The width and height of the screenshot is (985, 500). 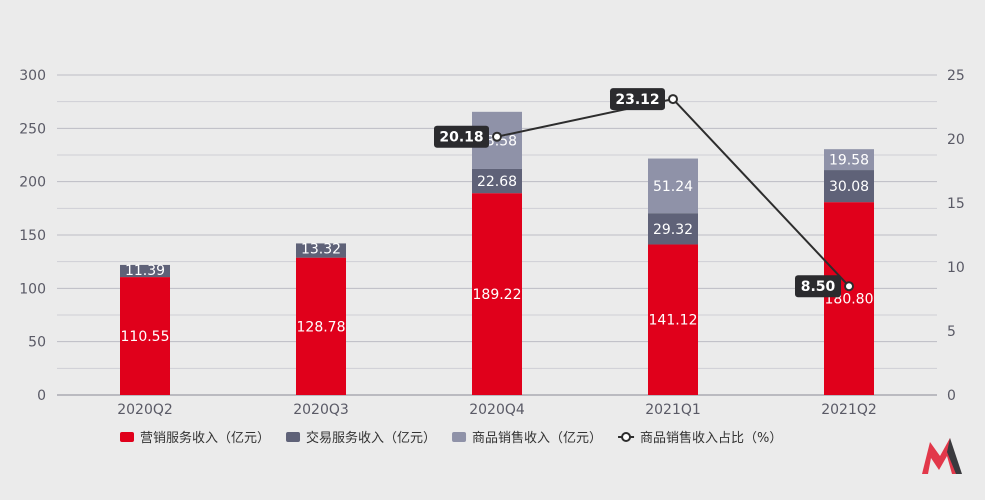 What do you see at coordinates (956, 76) in the screenshot?
I see `y-right-tick-label: 25` at bounding box center [956, 76].